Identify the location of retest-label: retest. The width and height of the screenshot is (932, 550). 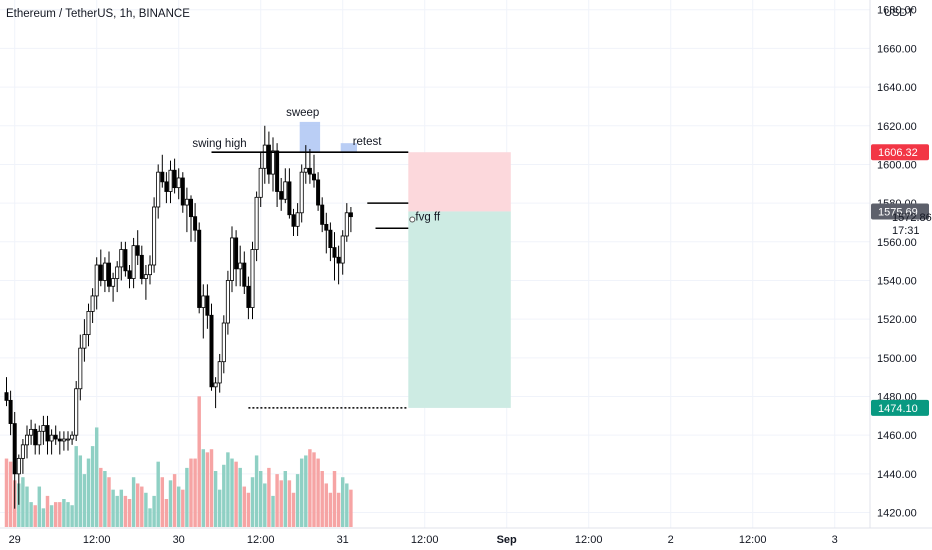
(368, 142).